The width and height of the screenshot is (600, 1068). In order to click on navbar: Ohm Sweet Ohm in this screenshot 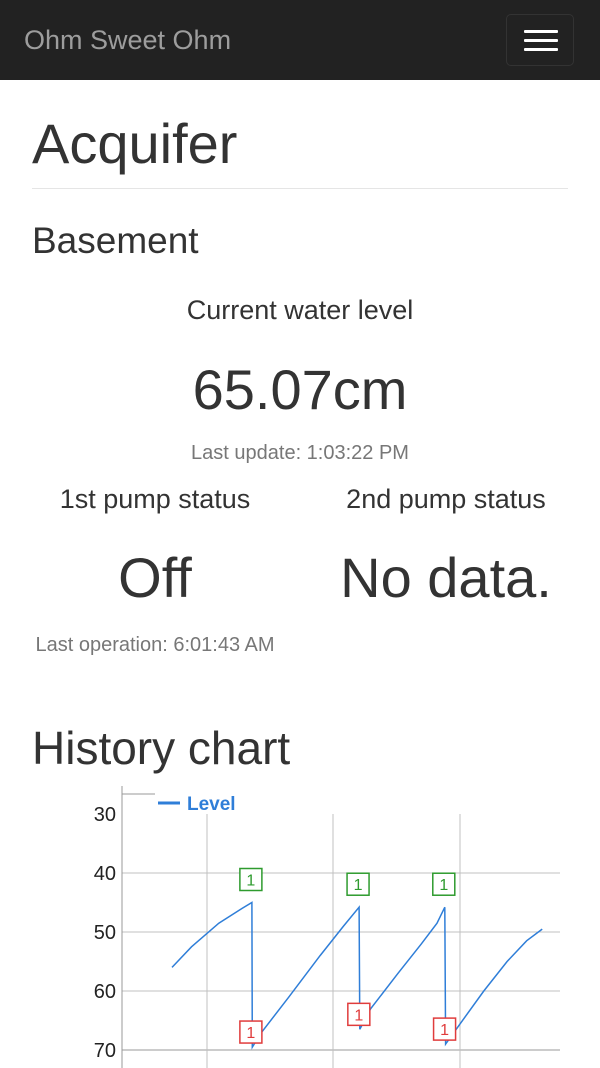, I will do `click(300, 40)`.